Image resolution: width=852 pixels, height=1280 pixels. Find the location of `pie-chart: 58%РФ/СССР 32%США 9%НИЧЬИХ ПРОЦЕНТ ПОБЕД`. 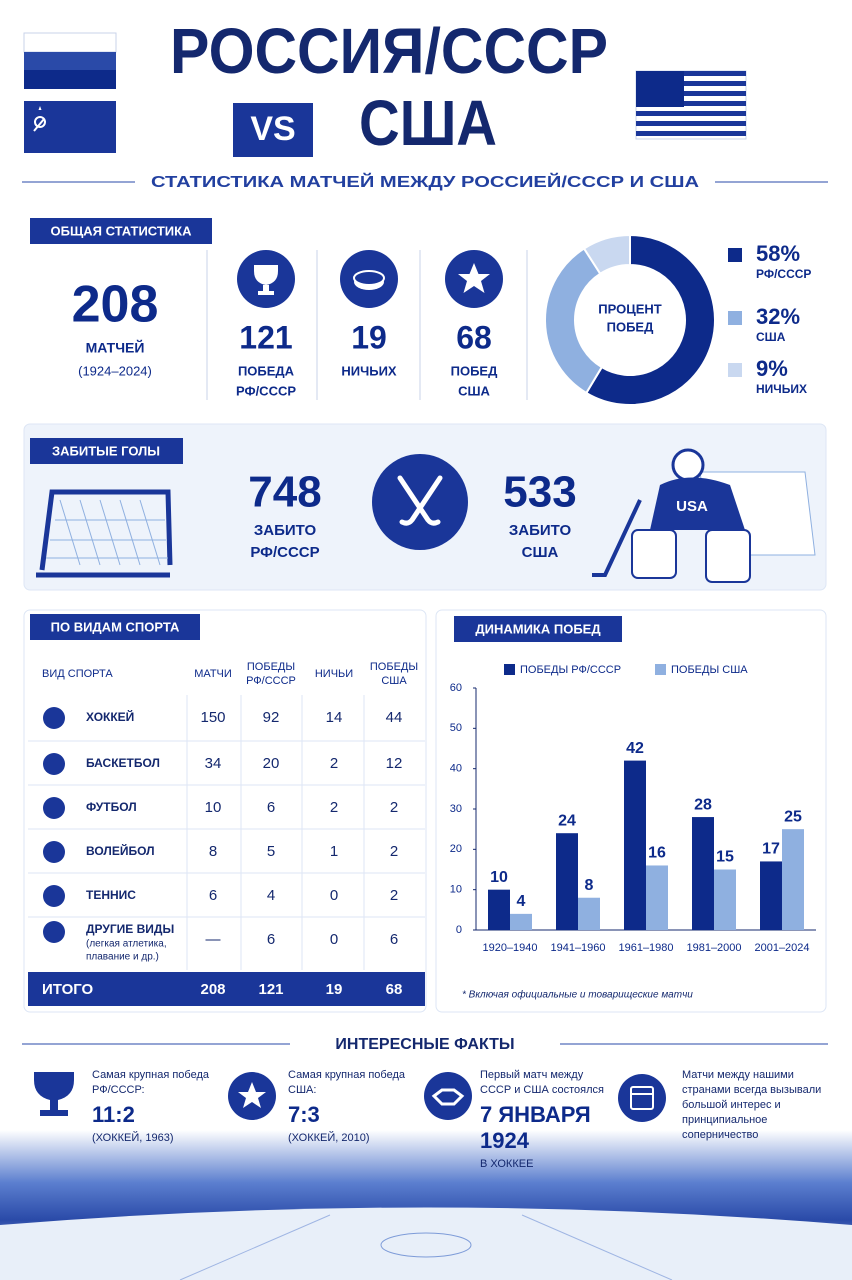

pie-chart: 58%РФ/СССР 32%США 9%НИЧЬИХ ПРОЦЕНТ ПОБЕД is located at coordinates (677, 319).